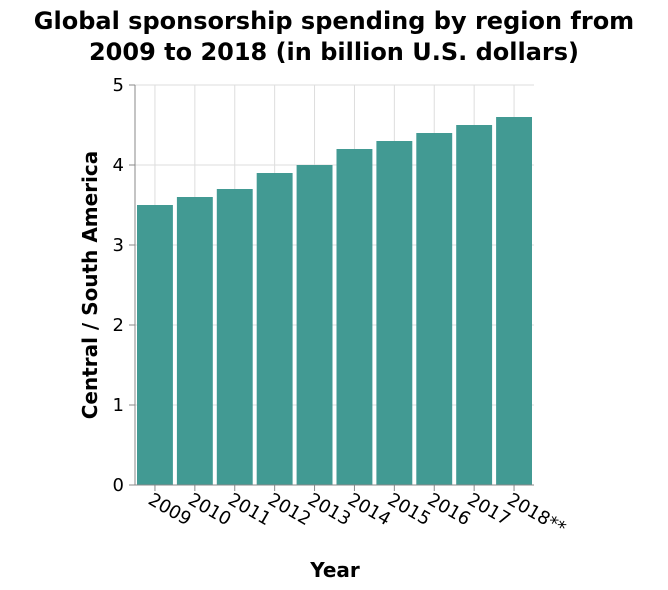  What do you see at coordinates (289, 509) in the screenshot?
I see `x-tick-label: 2012` at bounding box center [289, 509].